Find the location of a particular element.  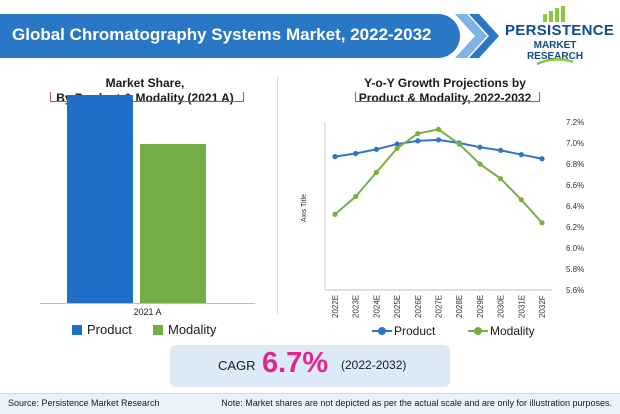

x-tick-label: 2028E is located at coordinates (459, 306).